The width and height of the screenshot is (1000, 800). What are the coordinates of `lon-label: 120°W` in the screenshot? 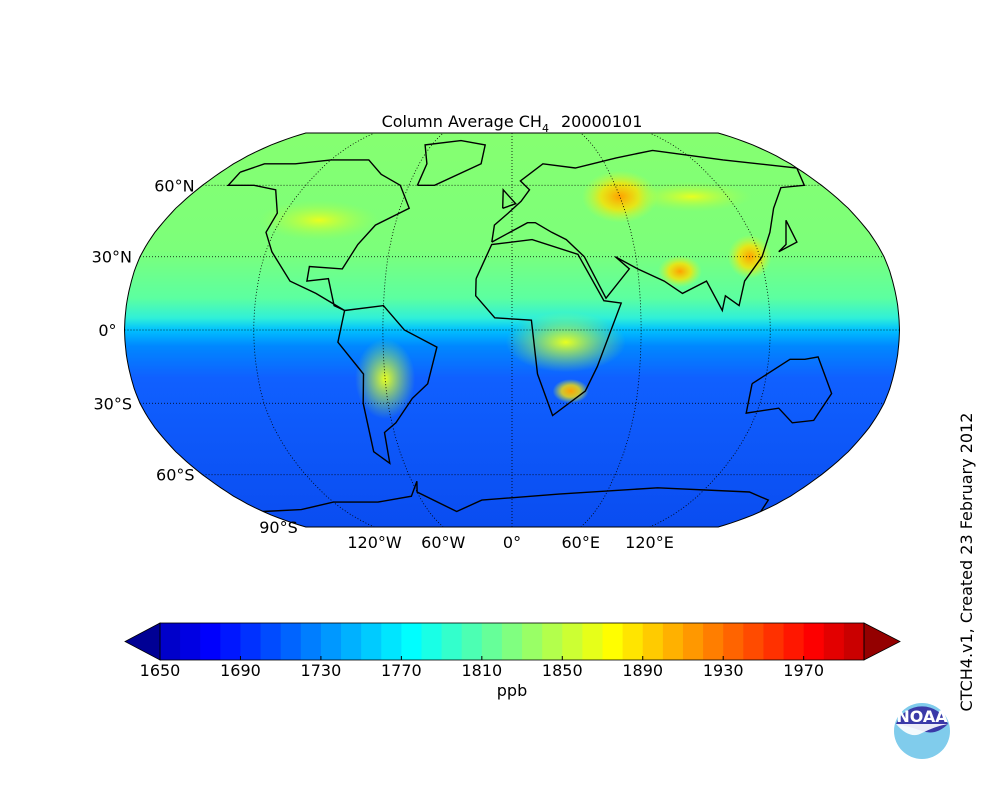 It's located at (374, 542).